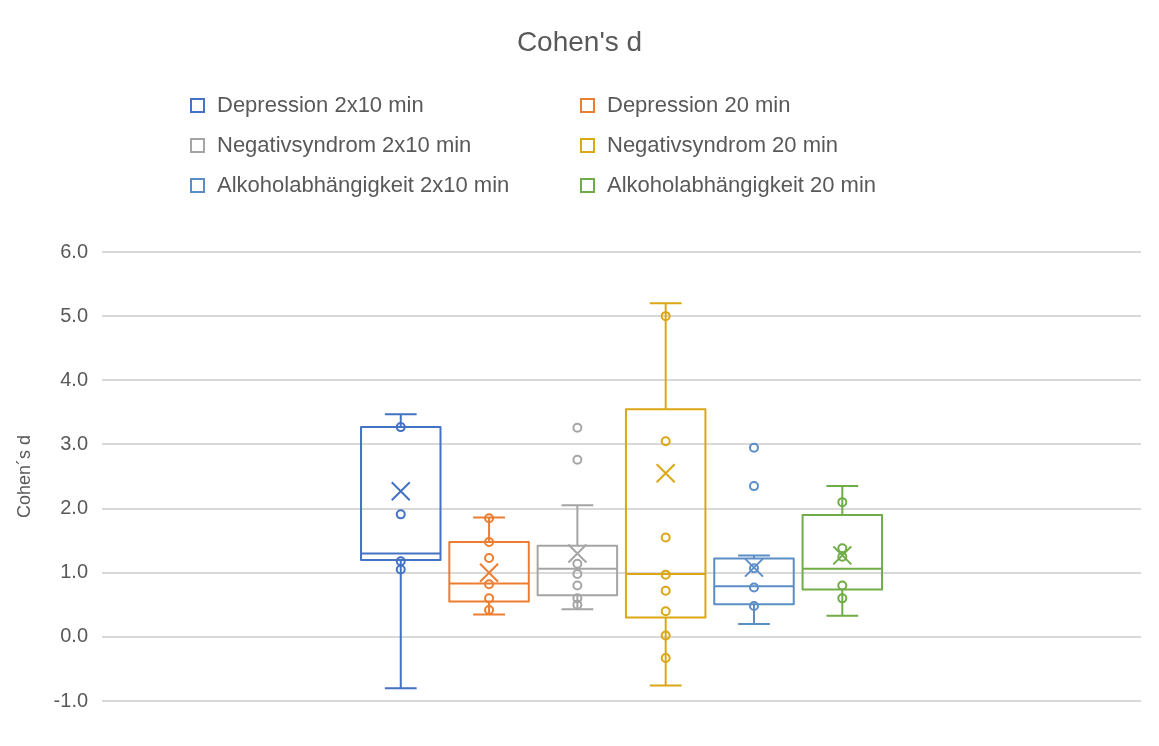  Describe the element at coordinates (320, 105) in the screenshot. I see `legend-label: Depression 2x10 min` at that location.